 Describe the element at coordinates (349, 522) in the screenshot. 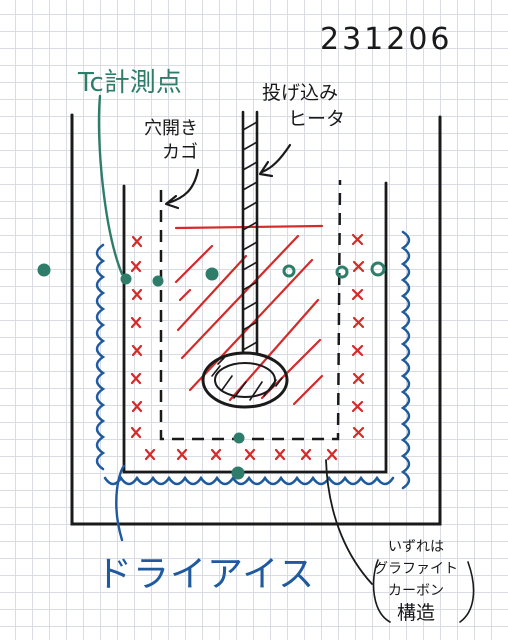

I see `graphite-leader-line` at that location.